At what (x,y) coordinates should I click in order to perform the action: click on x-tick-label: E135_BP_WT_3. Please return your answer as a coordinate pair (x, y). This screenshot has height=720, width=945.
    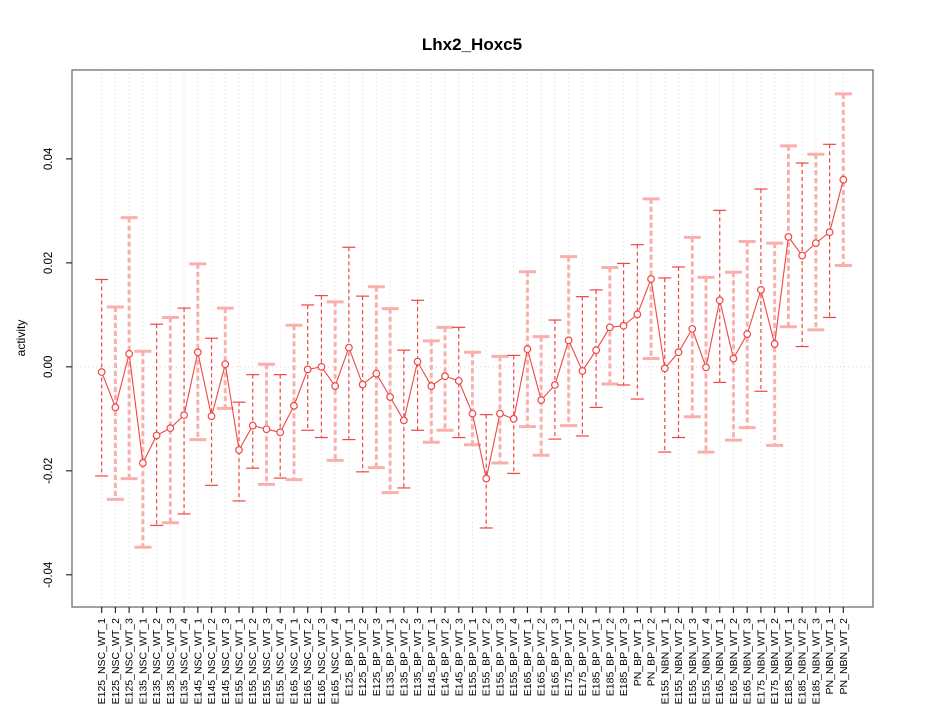
    Looking at the image, I should click on (418, 657).